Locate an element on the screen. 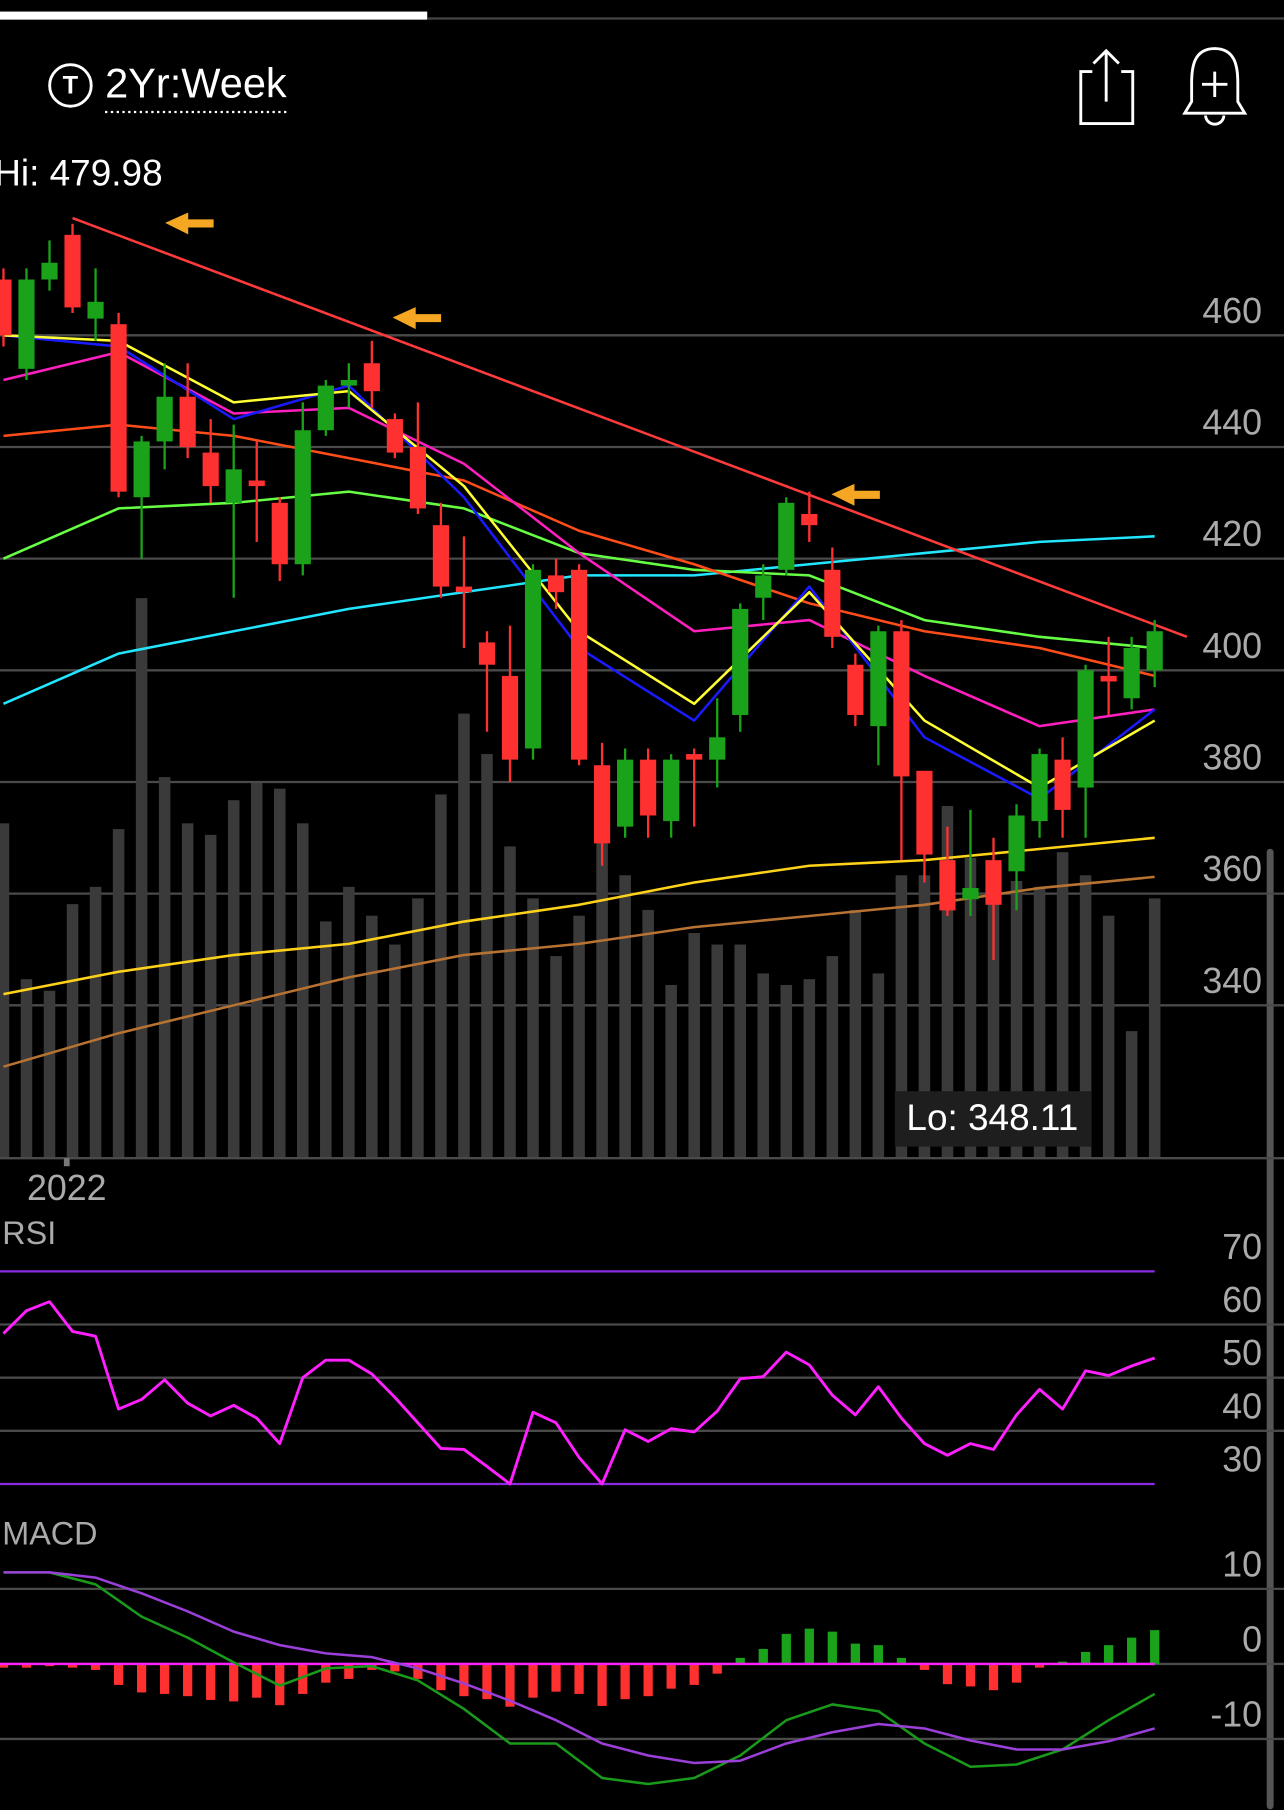  range-label: 2Yr:Week is located at coordinates (196, 83).